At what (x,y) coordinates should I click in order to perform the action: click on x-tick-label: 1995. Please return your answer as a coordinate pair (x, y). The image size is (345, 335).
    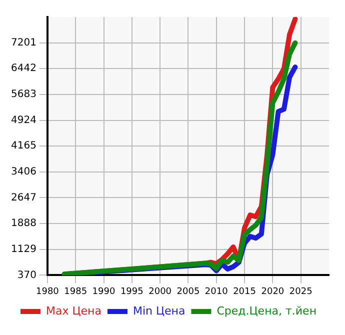
    Looking at the image, I should click on (132, 291).